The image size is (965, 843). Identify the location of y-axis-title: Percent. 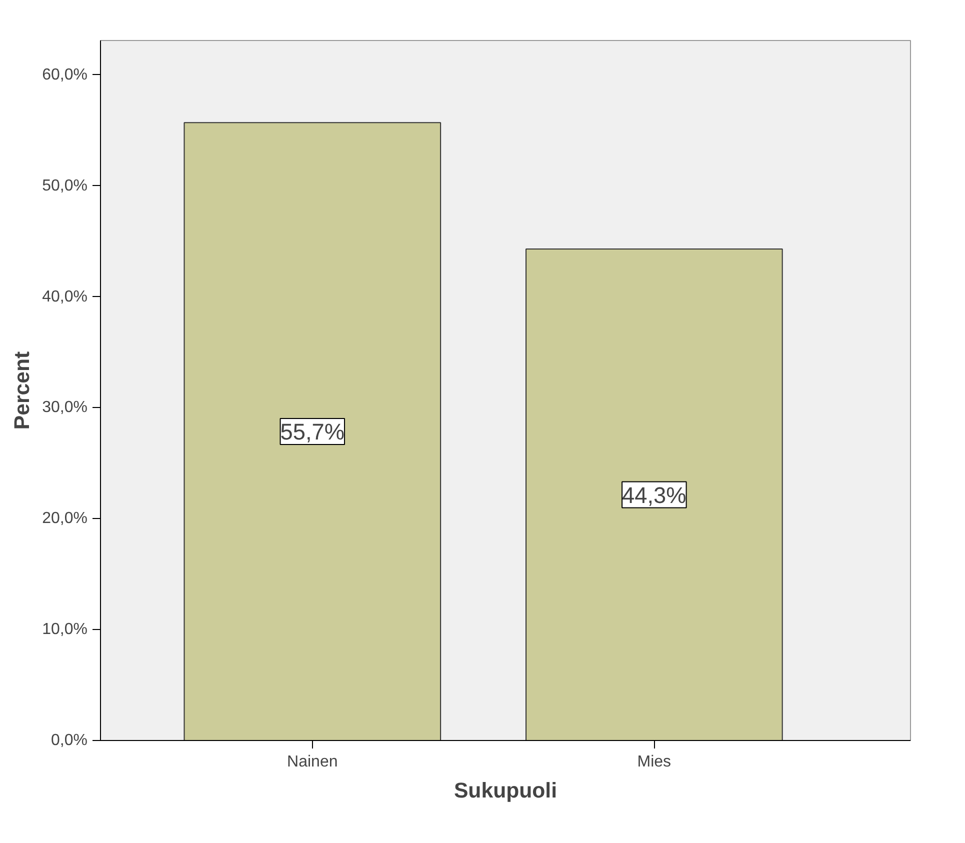
(22, 390).